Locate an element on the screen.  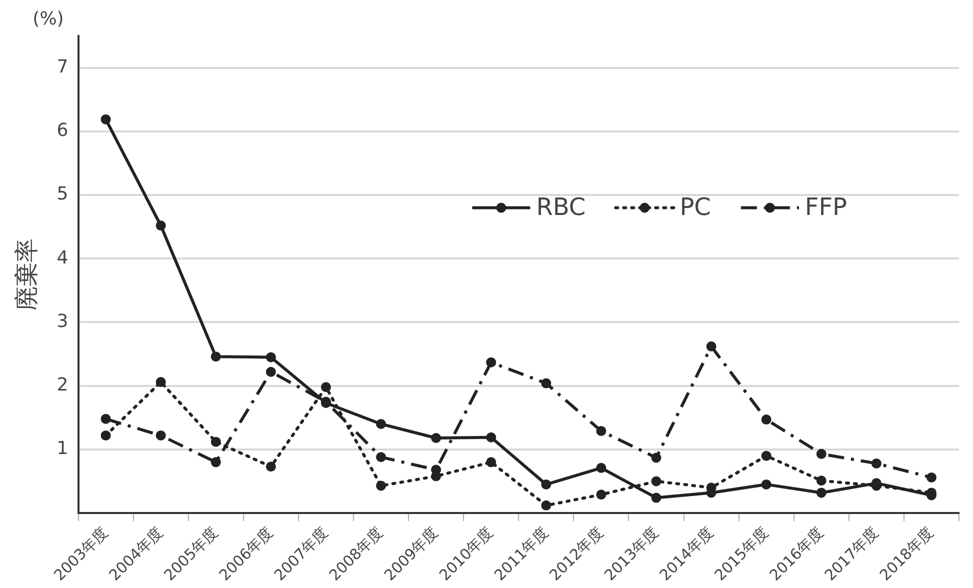
y-tick-label: 4 is located at coordinates (62, 257).